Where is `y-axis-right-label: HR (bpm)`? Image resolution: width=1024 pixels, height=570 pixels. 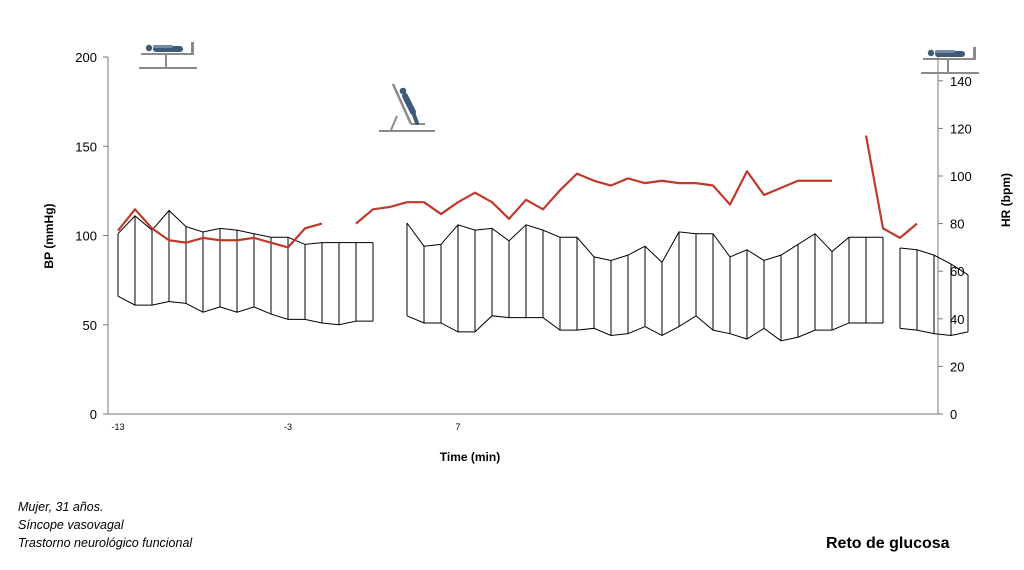 y-axis-right-label: HR (bpm) is located at coordinates (1006, 200).